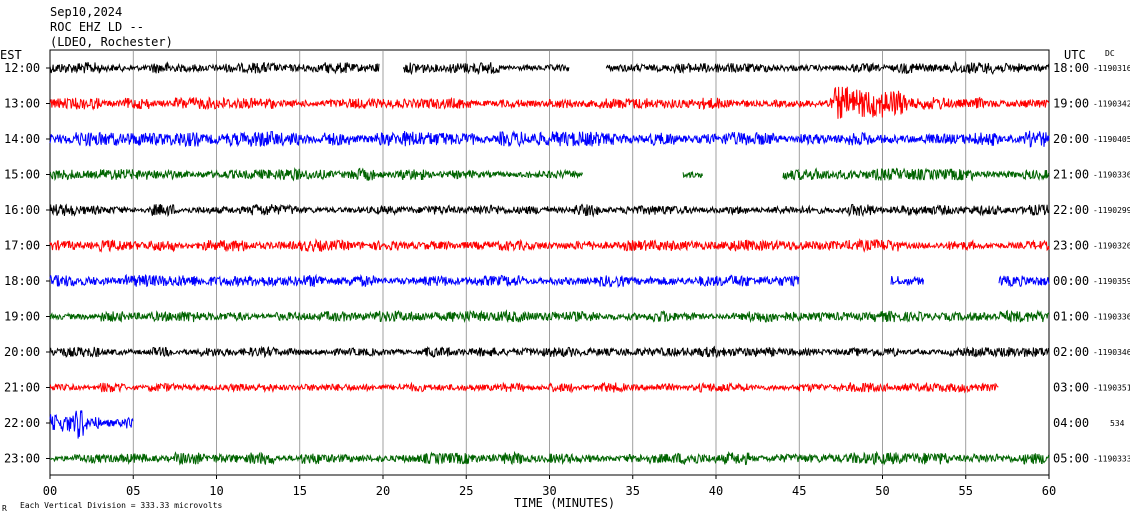  I want to click on header-network: (LDEO, Rochester), so click(111, 42).